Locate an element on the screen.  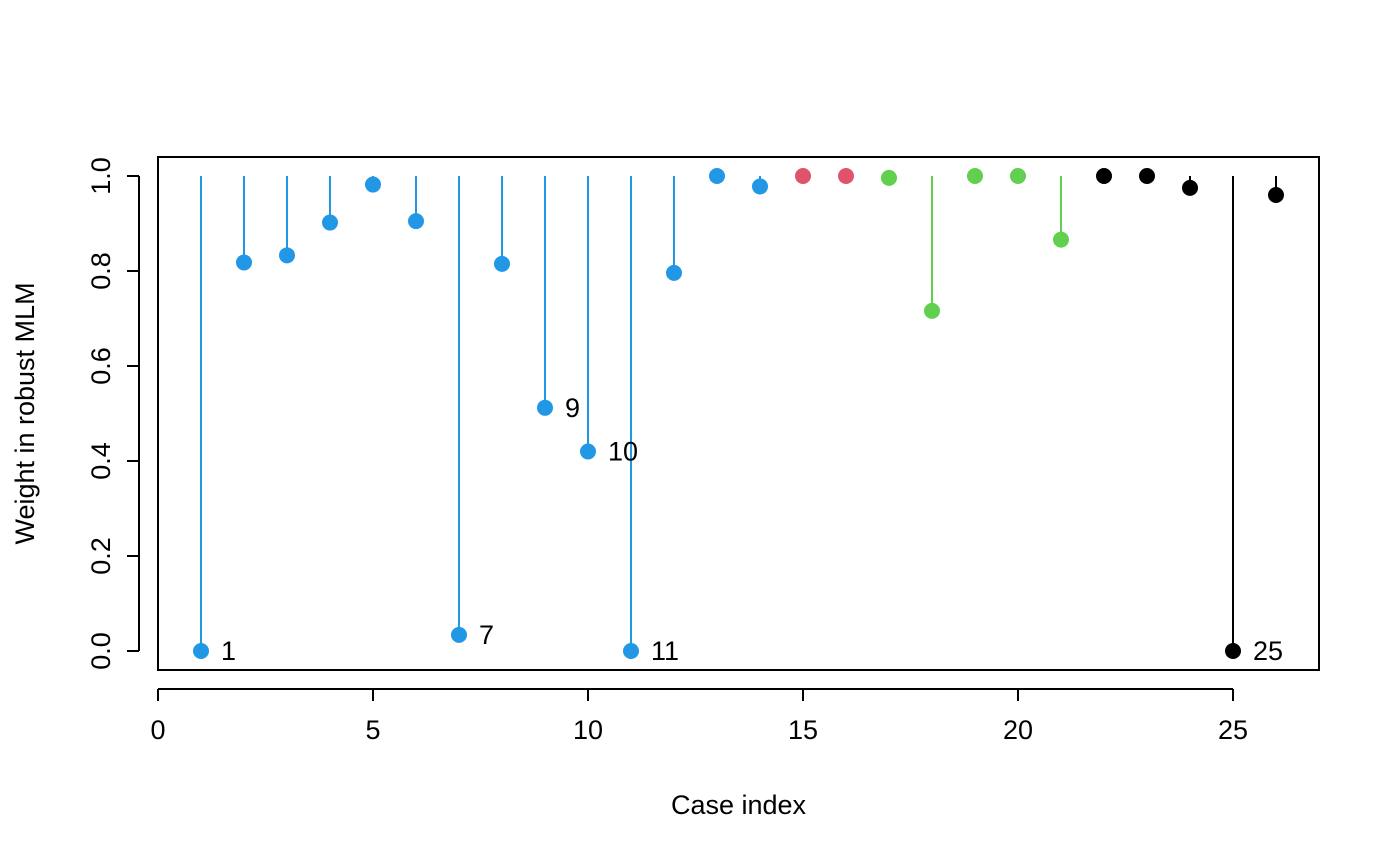
case-label: 9 is located at coordinates (572, 408).